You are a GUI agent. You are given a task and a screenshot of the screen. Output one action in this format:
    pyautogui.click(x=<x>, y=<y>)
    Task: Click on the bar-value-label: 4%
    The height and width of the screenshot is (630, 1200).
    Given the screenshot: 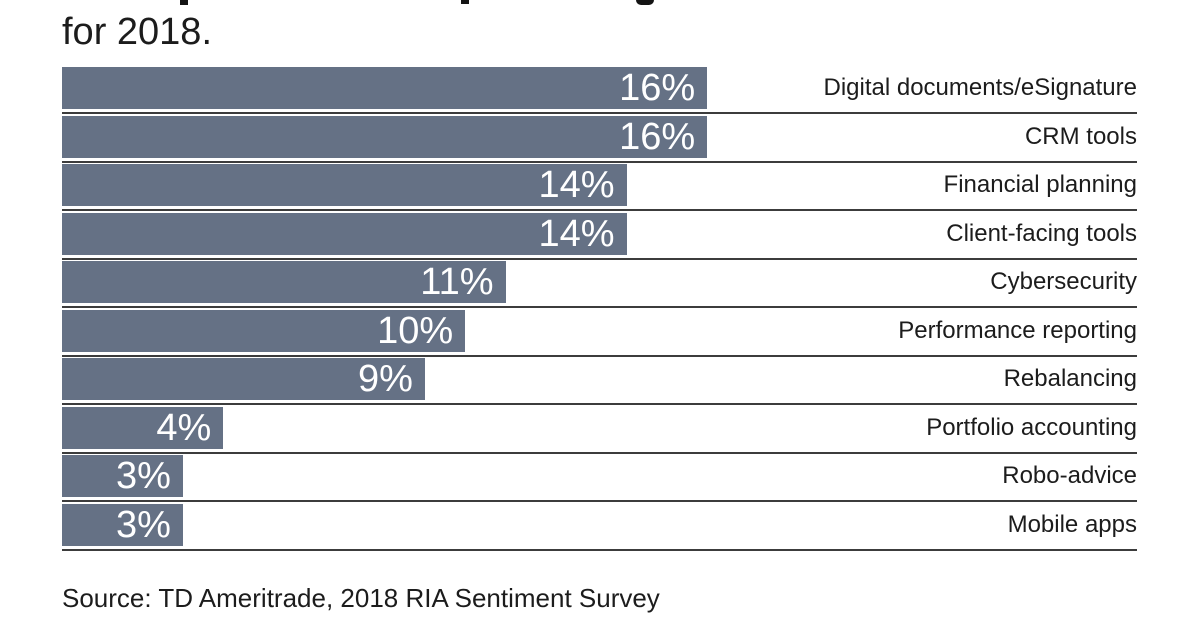 What is the action you would take?
    pyautogui.click(x=184, y=427)
    